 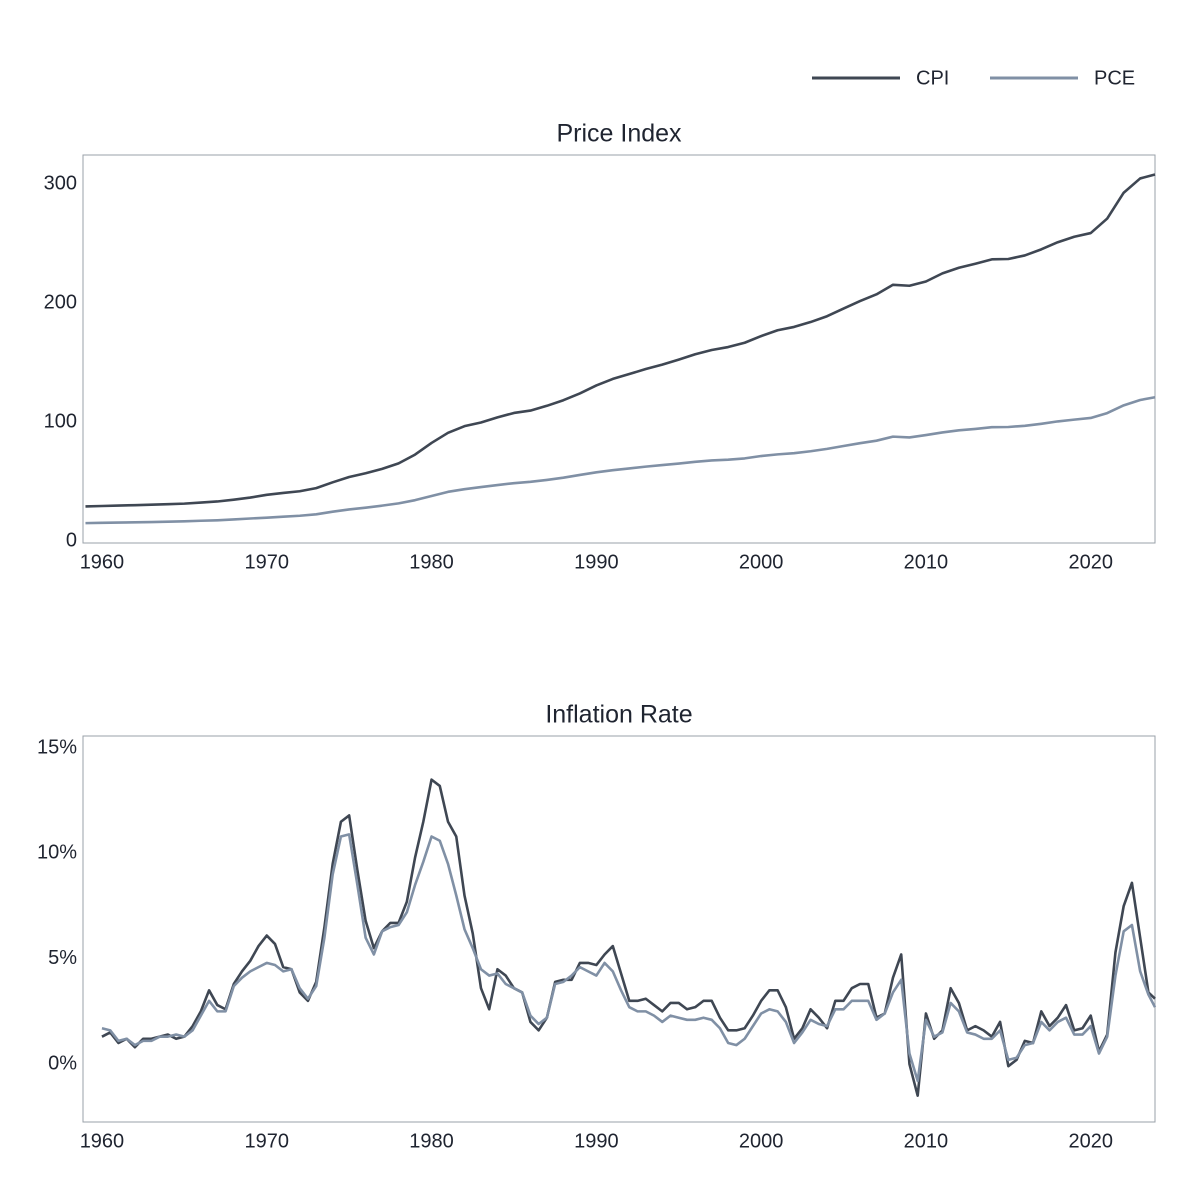 What do you see at coordinates (60, 183) in the screenshot?
I see `y-tick-label: 300` at bounding box center [60, 183].